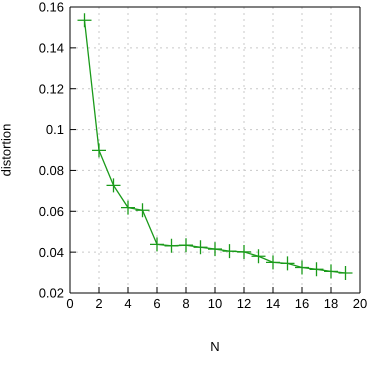 The image size is (371, 367). Describe the element at coordinates (51, 7) in the screenshot. I see `y-tick-label: 0.16` at that location.